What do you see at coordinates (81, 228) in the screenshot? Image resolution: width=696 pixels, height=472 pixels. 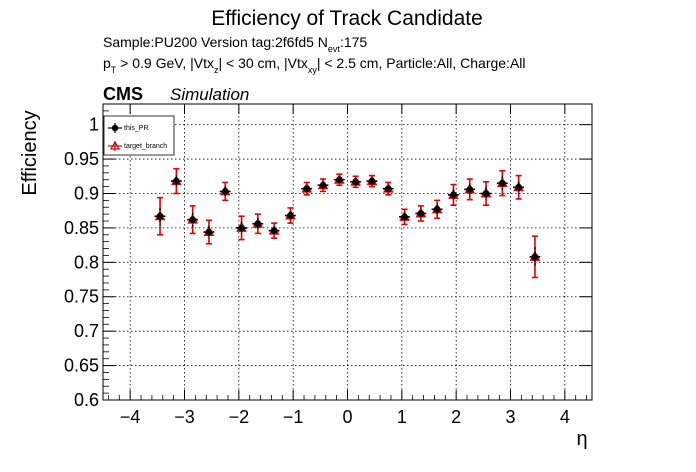 I see `y-tick-label: 0.85` at bounding box center [81, 228].